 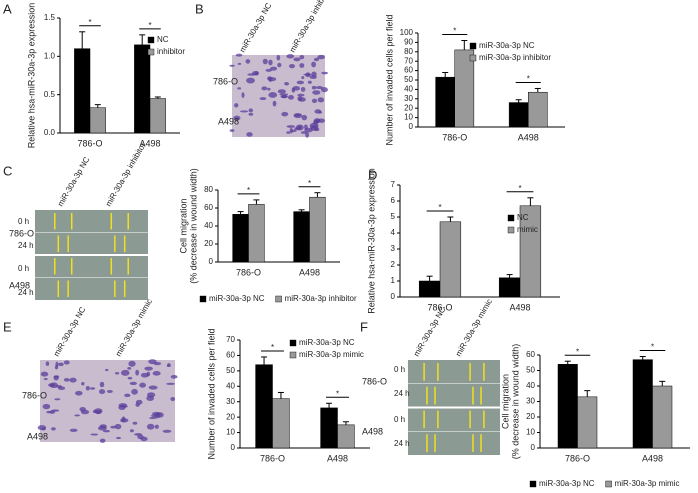 What do you see at coordinates (530, 354) in the screenshot?
I see `y-tick-label: 60` at bounding box center [530, 354].